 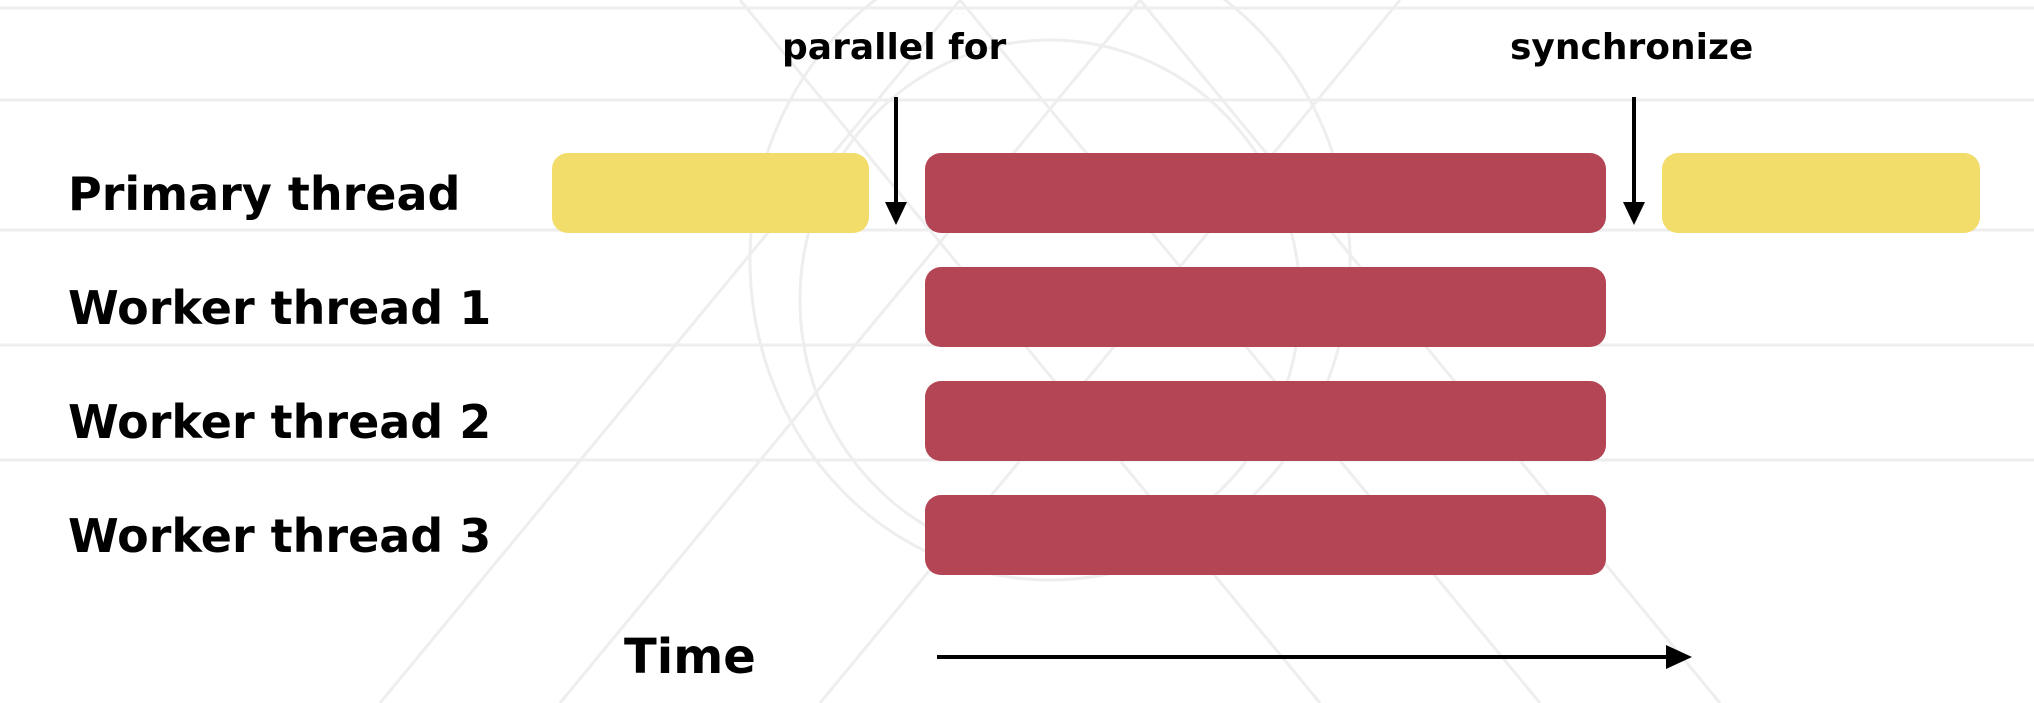 I want to click on row-label-primary-thread: Primary thread, so click(x=264, y=194).